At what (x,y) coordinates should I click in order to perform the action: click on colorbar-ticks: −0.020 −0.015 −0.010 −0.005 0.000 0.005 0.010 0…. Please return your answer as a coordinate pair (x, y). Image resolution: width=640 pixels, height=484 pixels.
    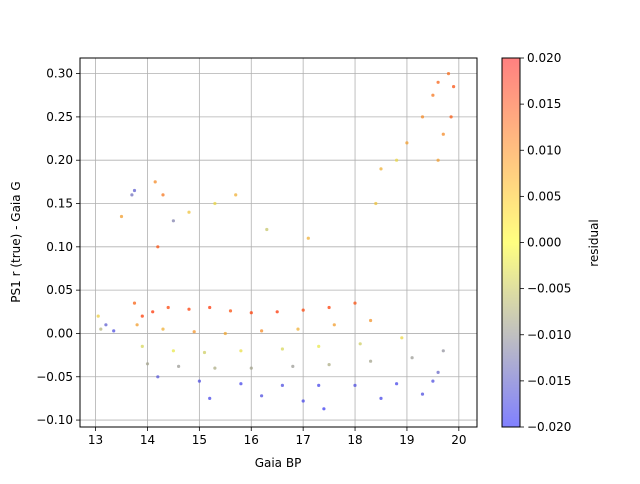
    Looking at the image, I should click on (545, 242).